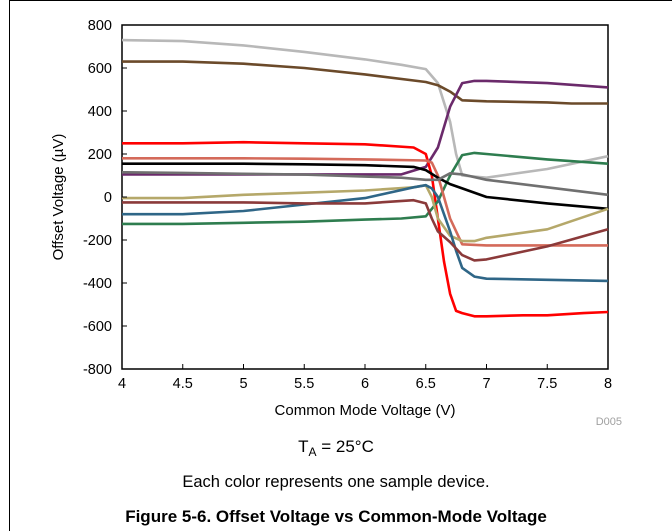 This screenshot has height=531, width=672. I want to click on y-axis-title: Offset Voltage (µV), so click(58, 197).